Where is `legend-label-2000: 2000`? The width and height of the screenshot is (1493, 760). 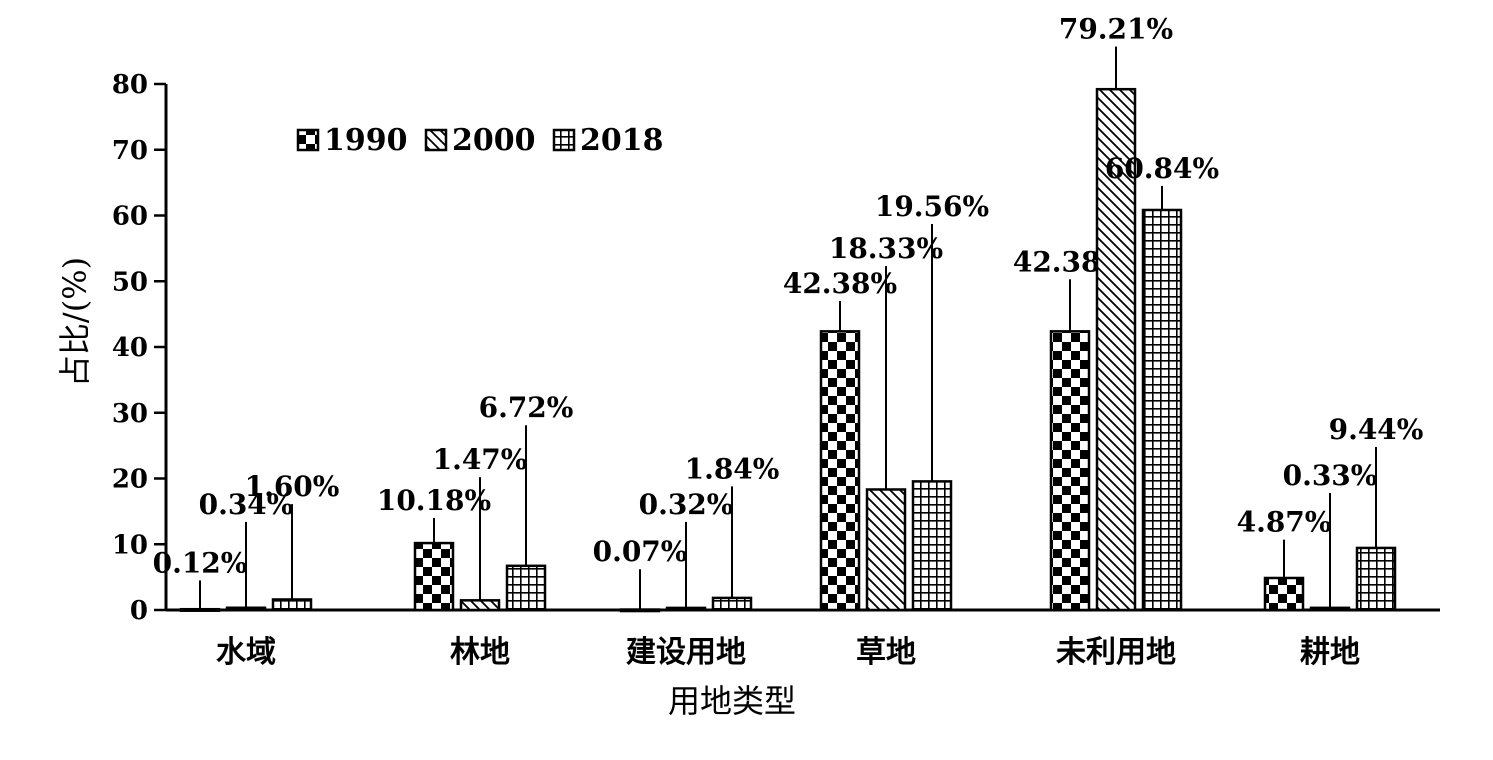 legend-label-2000: 2000 is located at coordinates (494, 140).